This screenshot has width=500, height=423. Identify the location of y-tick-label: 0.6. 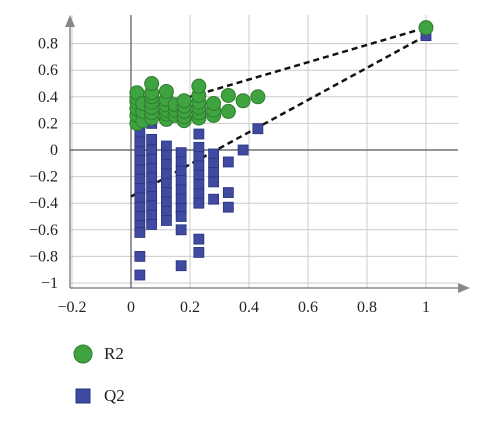
(48, 70).